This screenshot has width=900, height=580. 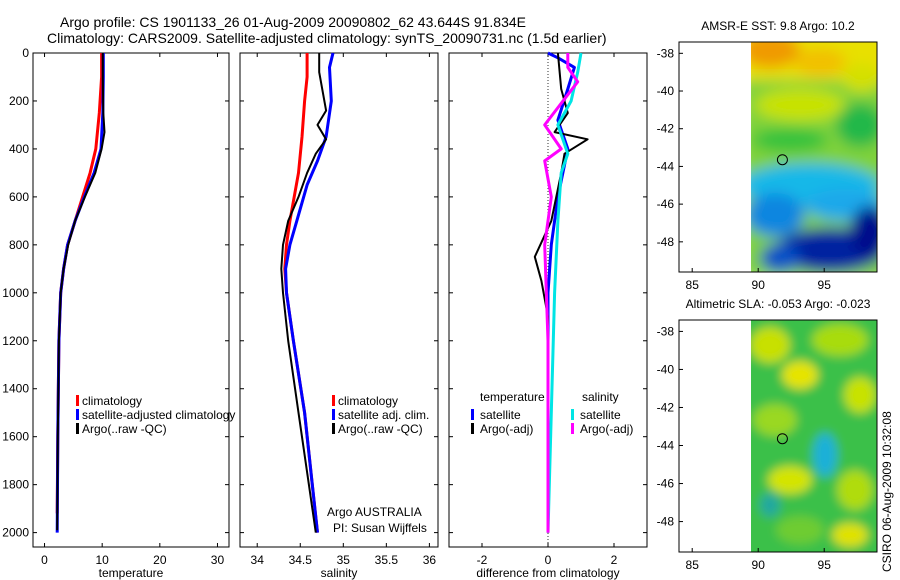 What do you see at coordinates (218, 560) in the screenshot?
I see `x-tick-label: 30` at bounding box center [218, 560].